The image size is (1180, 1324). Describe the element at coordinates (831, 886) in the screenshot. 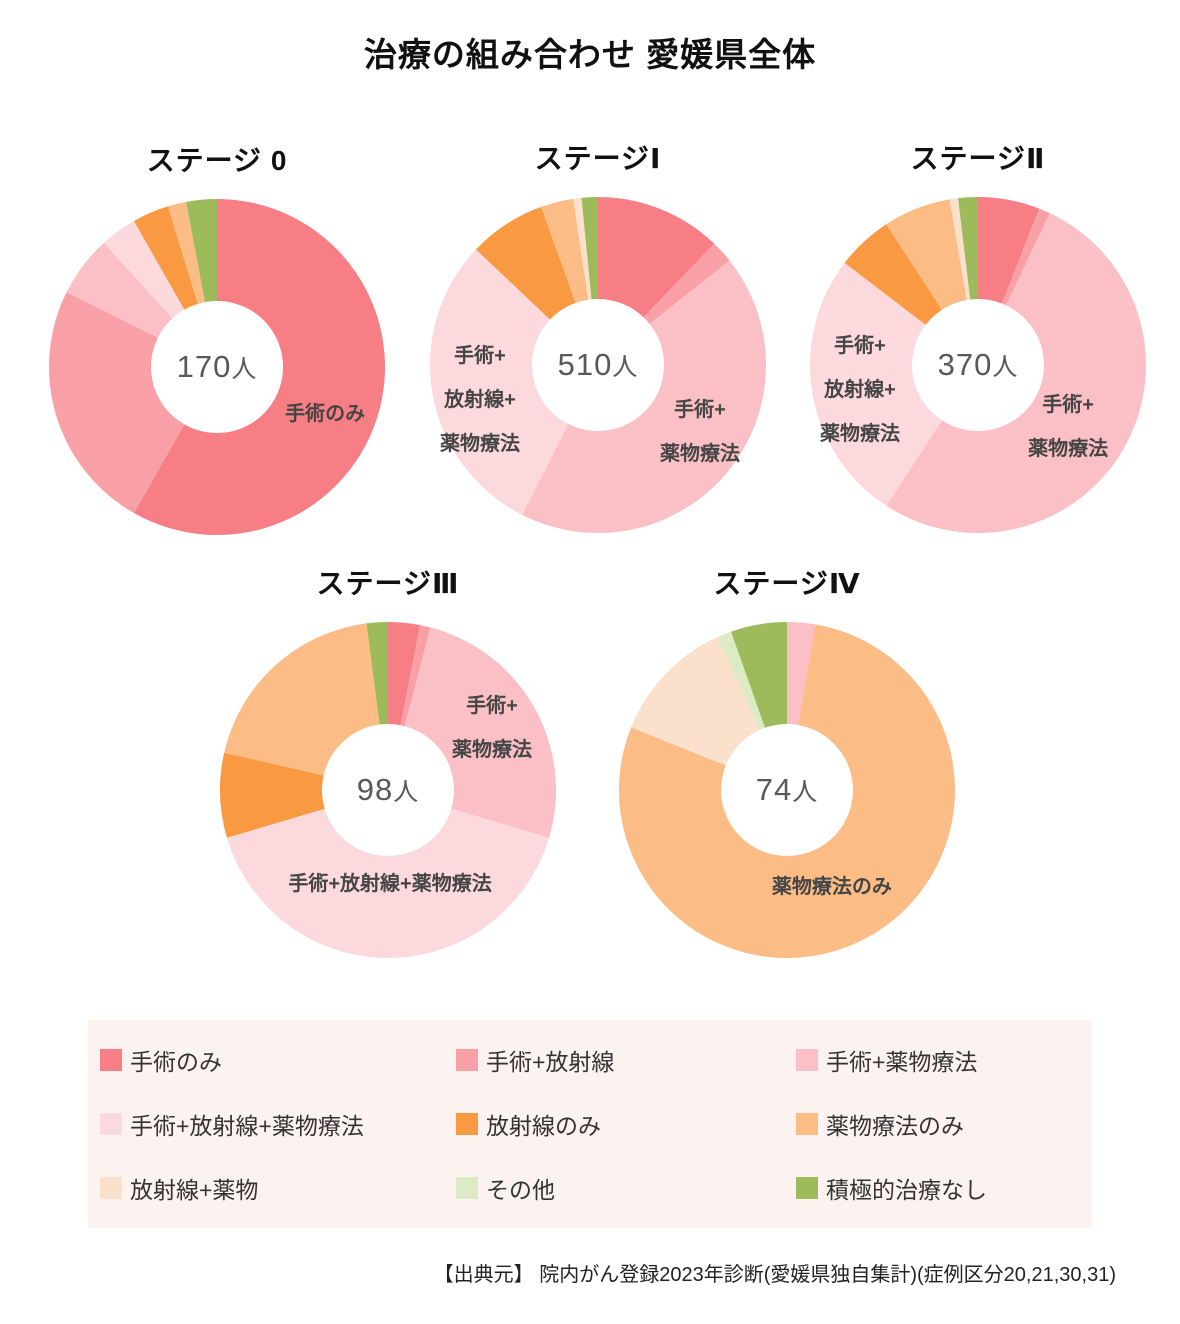

I see `slice-label: 薬物療法のみ` at that location.